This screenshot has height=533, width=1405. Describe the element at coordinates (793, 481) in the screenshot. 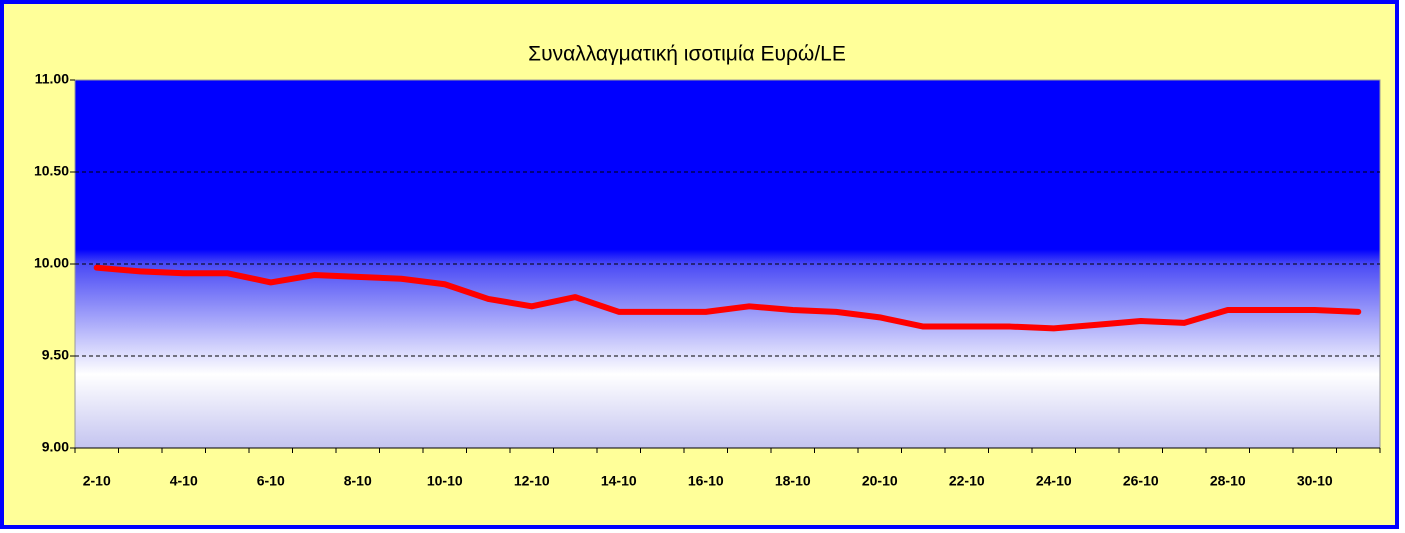

I see `x-tick-label: 18-10` at that location.